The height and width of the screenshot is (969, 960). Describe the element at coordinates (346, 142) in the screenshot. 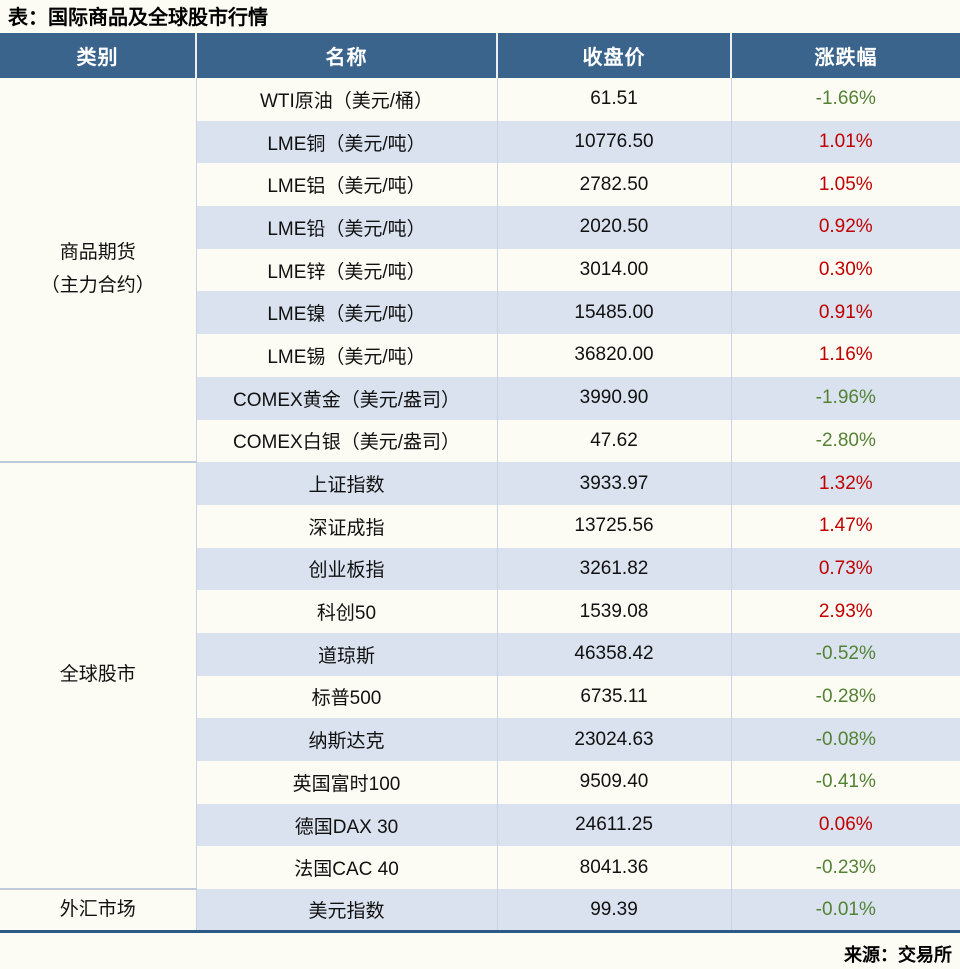

I see `name-cell: LME铜（美元/吨）` at that location.